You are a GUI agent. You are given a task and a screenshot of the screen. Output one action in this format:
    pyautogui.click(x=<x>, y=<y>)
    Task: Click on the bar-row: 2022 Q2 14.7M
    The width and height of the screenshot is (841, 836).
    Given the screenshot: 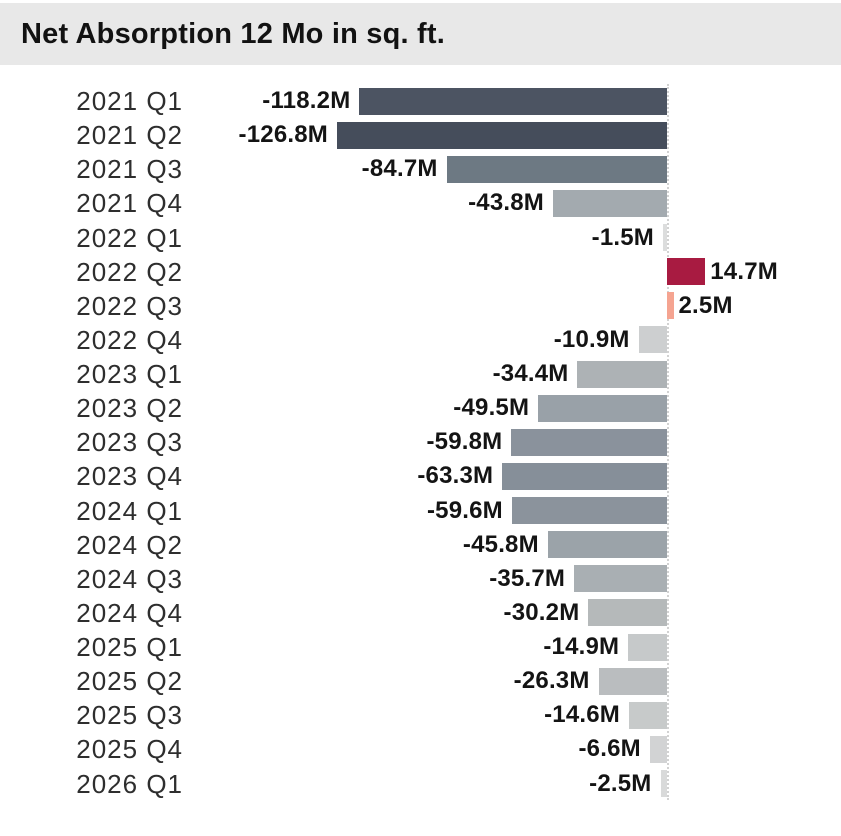 What is the action you would take?
    pyautogui.click(x=420, y=272)
    